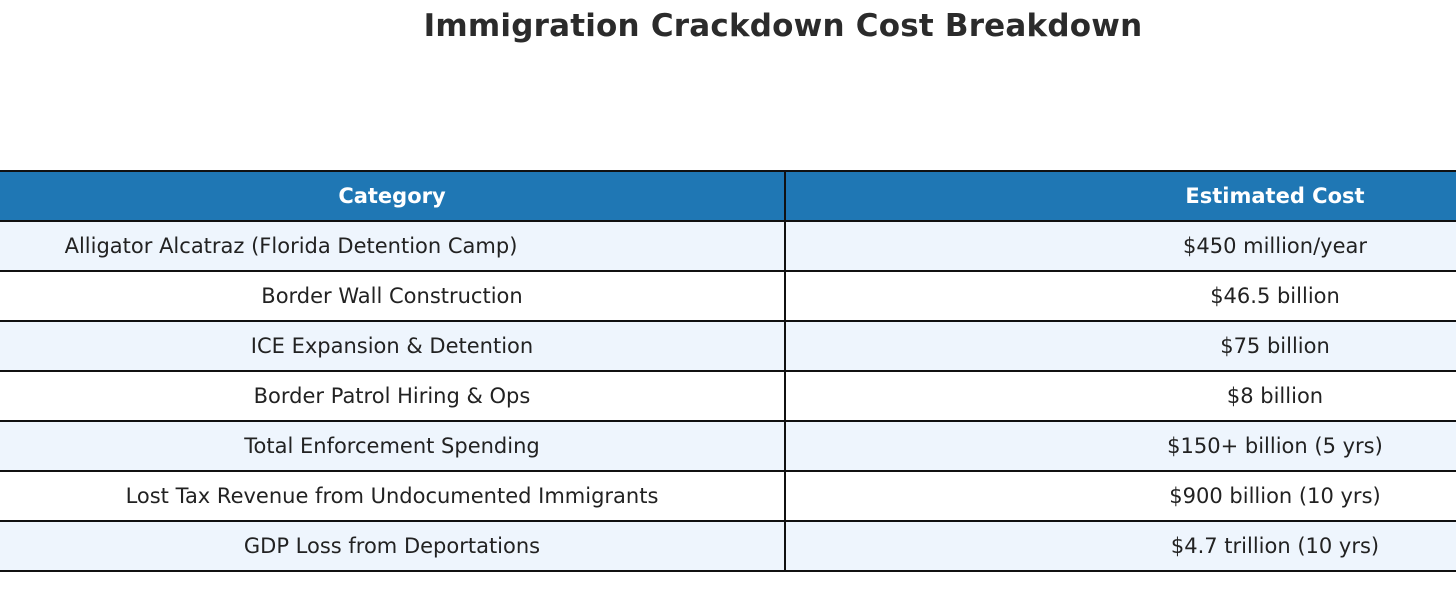 The image size is (1456, 610). I want to click on cost-cell: $75 billion, so click(1120, 346).